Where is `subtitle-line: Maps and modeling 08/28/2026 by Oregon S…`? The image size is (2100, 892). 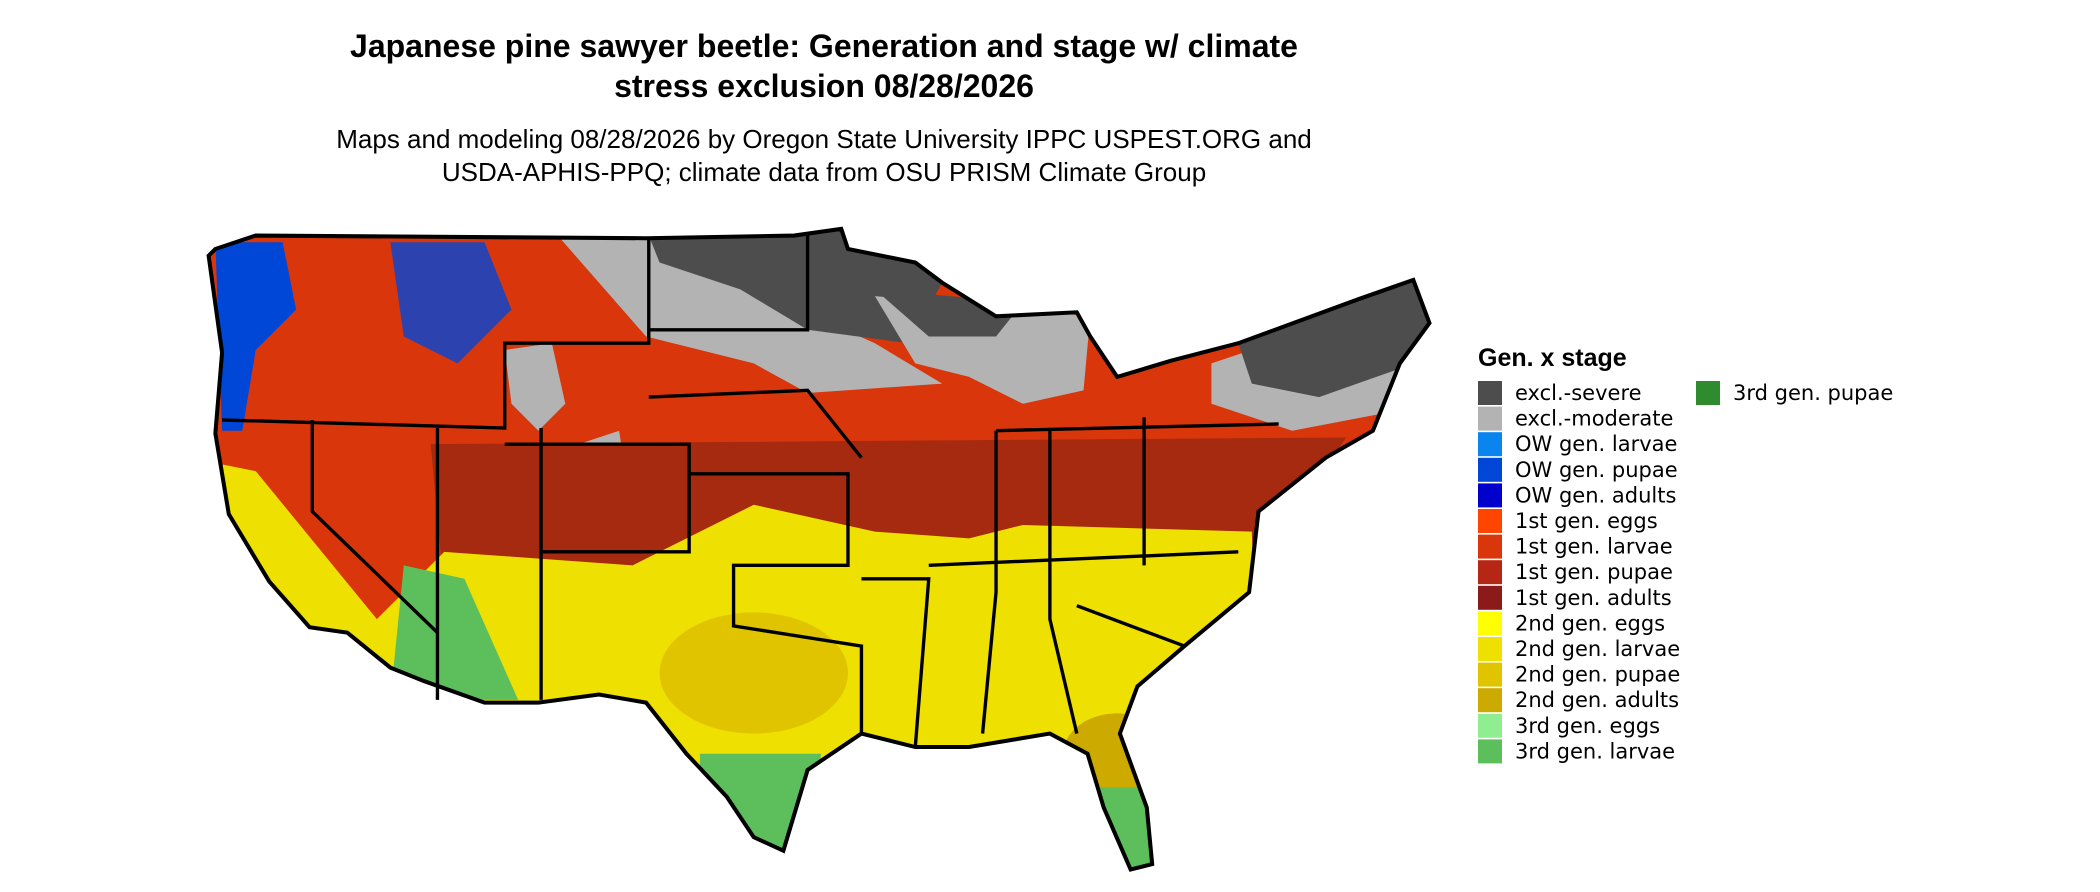 subtitle-line: Maps and modeling 08/28/2026 by Oregon S… is located at coordinates (824, 139).